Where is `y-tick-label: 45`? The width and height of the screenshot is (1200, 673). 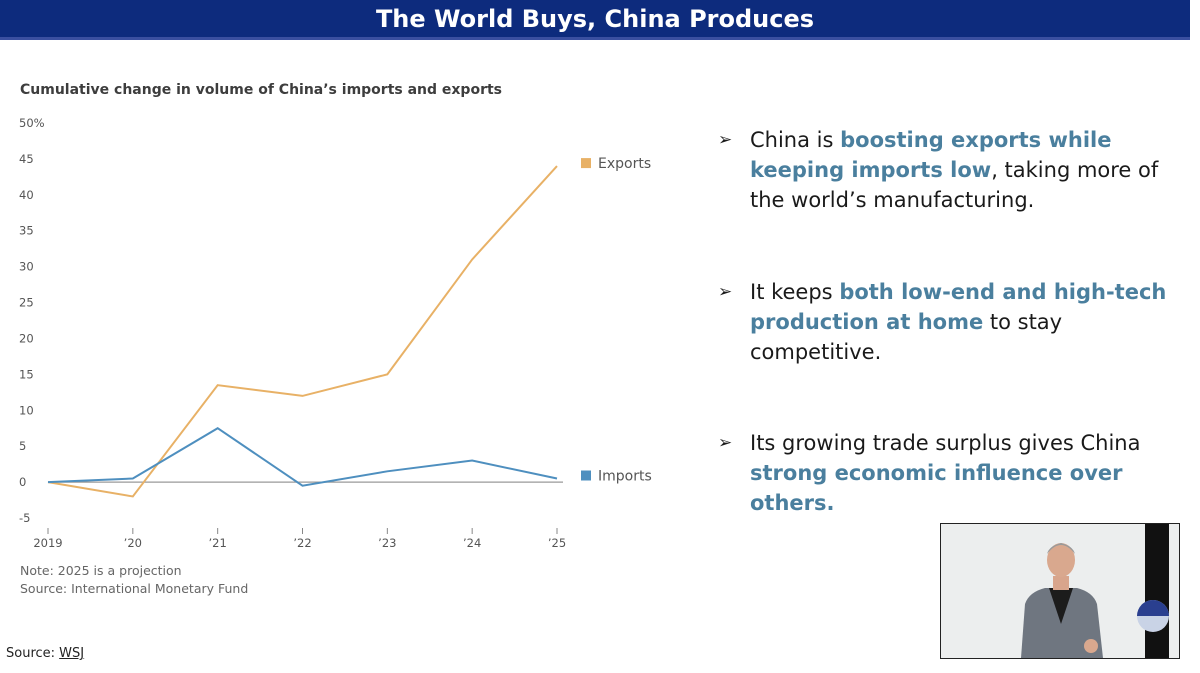 y-tick-label: 45 is located at coordinates (26, 159).